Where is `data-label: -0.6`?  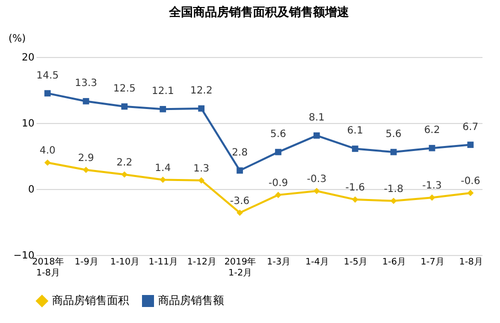 data-label: -0.6 is located at coordinates (470, 181).